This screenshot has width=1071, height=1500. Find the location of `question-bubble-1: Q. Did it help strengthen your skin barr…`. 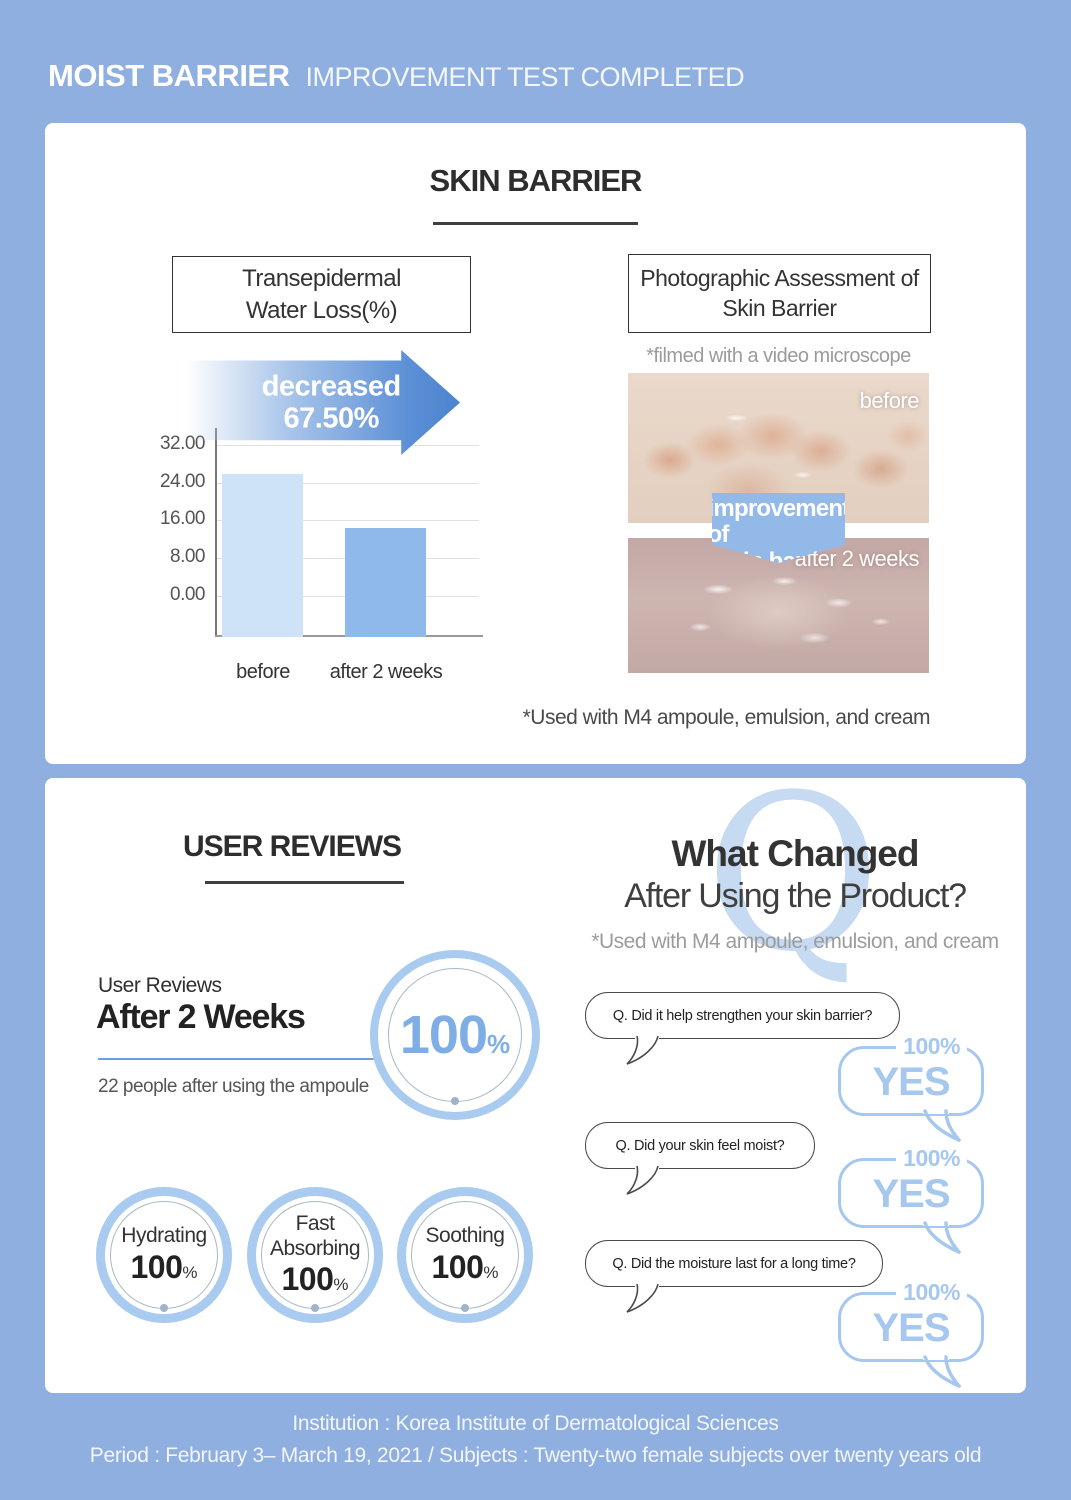

question-bubble-1: Q. Did it help strengthen your skin barr… is located at coordinates (742, 1028).